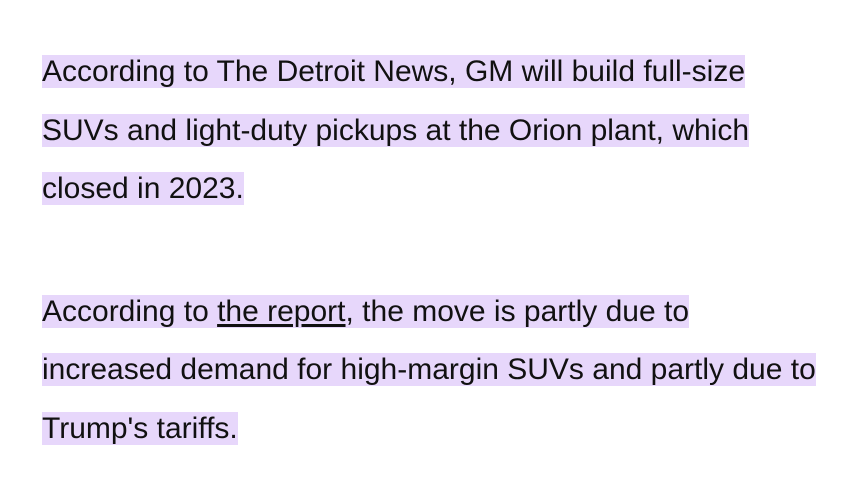 This screenshot has height=498, width=864. Describe the element at coordinates (130, 311) in the screenshot. I see `text-run: According to` at that location.